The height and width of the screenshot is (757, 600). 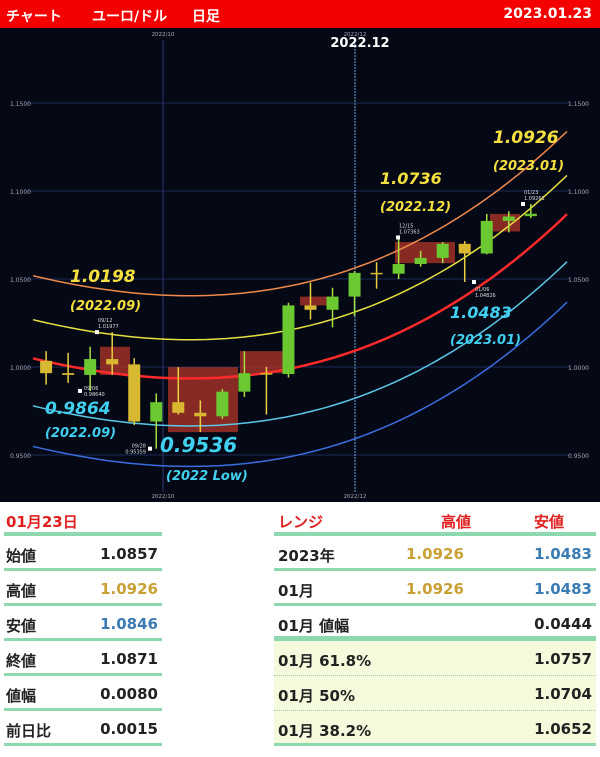 What do you see at coordinates (435, 553) in the screenshot?
I see `range-row: 2023年 1.0926 1.0483` at bounding box center [435, 553].